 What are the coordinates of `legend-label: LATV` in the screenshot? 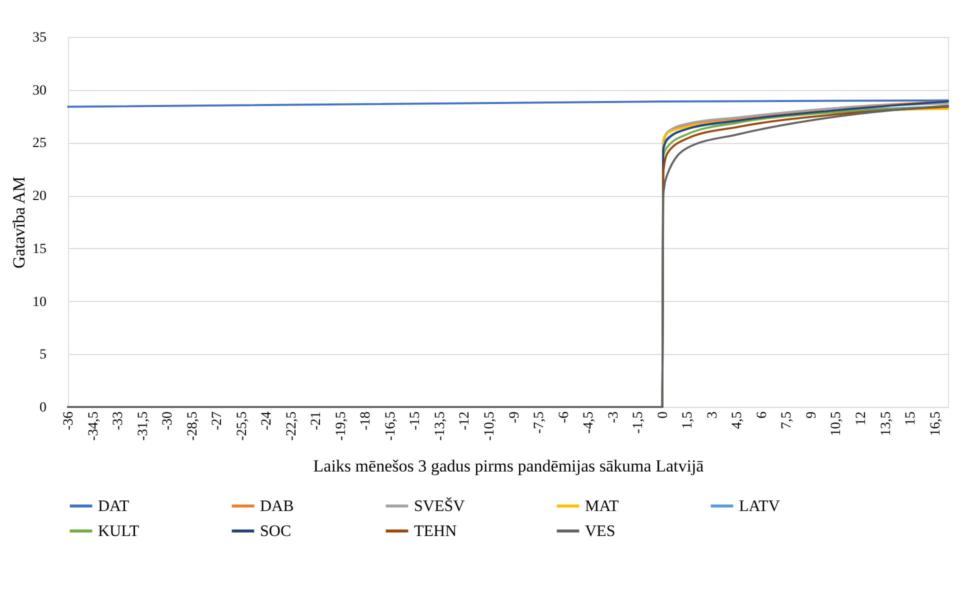 It's located at (759, 506).